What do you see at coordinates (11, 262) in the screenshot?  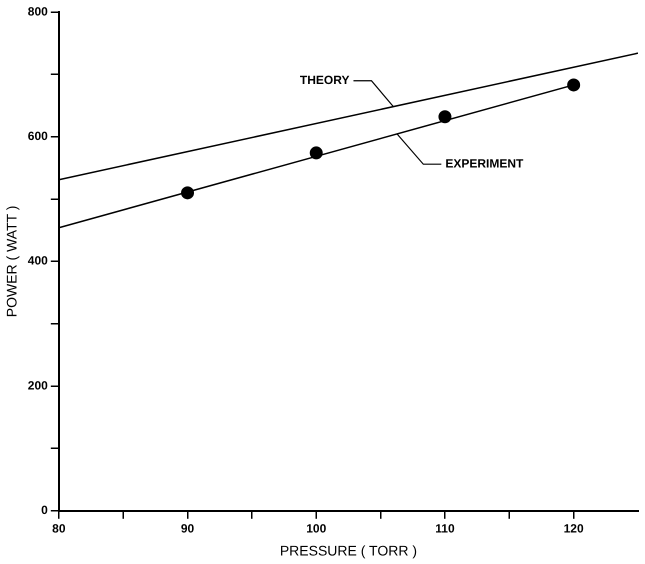 I see `y-axis-title: POWER ( WATT )` at bounding box center [11, 262].